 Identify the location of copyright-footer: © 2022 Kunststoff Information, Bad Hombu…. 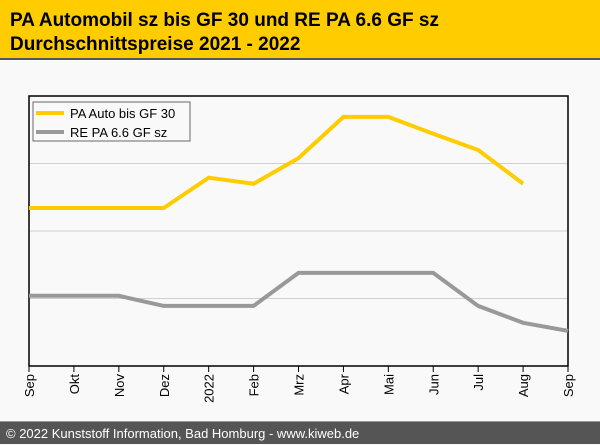
(300, 432).